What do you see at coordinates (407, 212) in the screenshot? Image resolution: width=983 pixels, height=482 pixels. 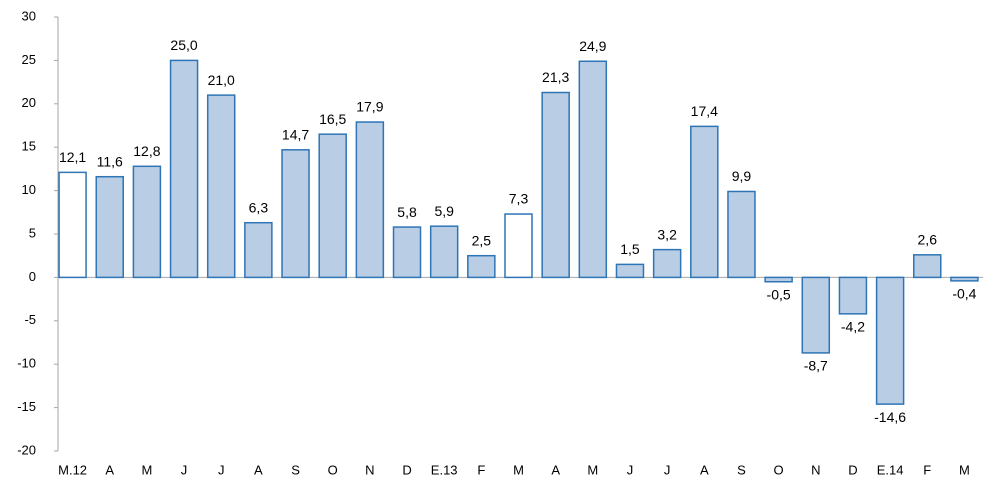 I see `value-label: 5,8` at bounding box center [407, 212].